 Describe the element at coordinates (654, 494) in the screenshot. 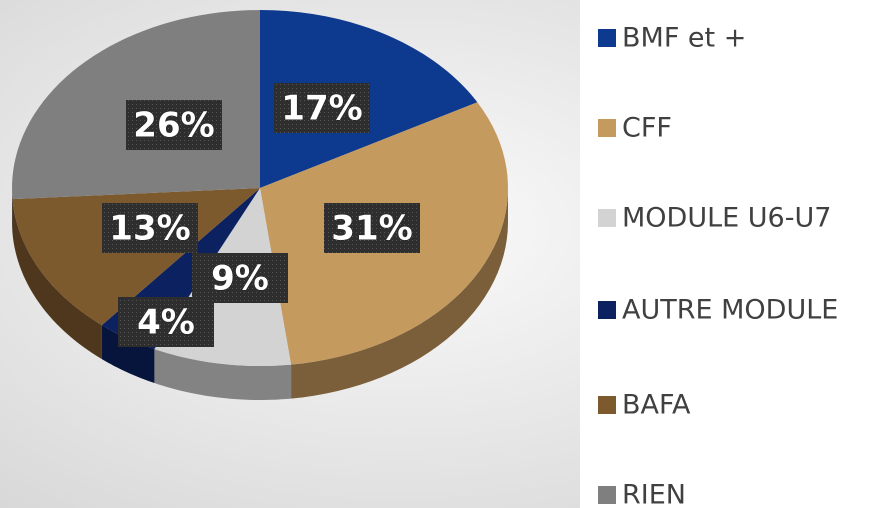

I see `legend-label: RIEN` at that location.